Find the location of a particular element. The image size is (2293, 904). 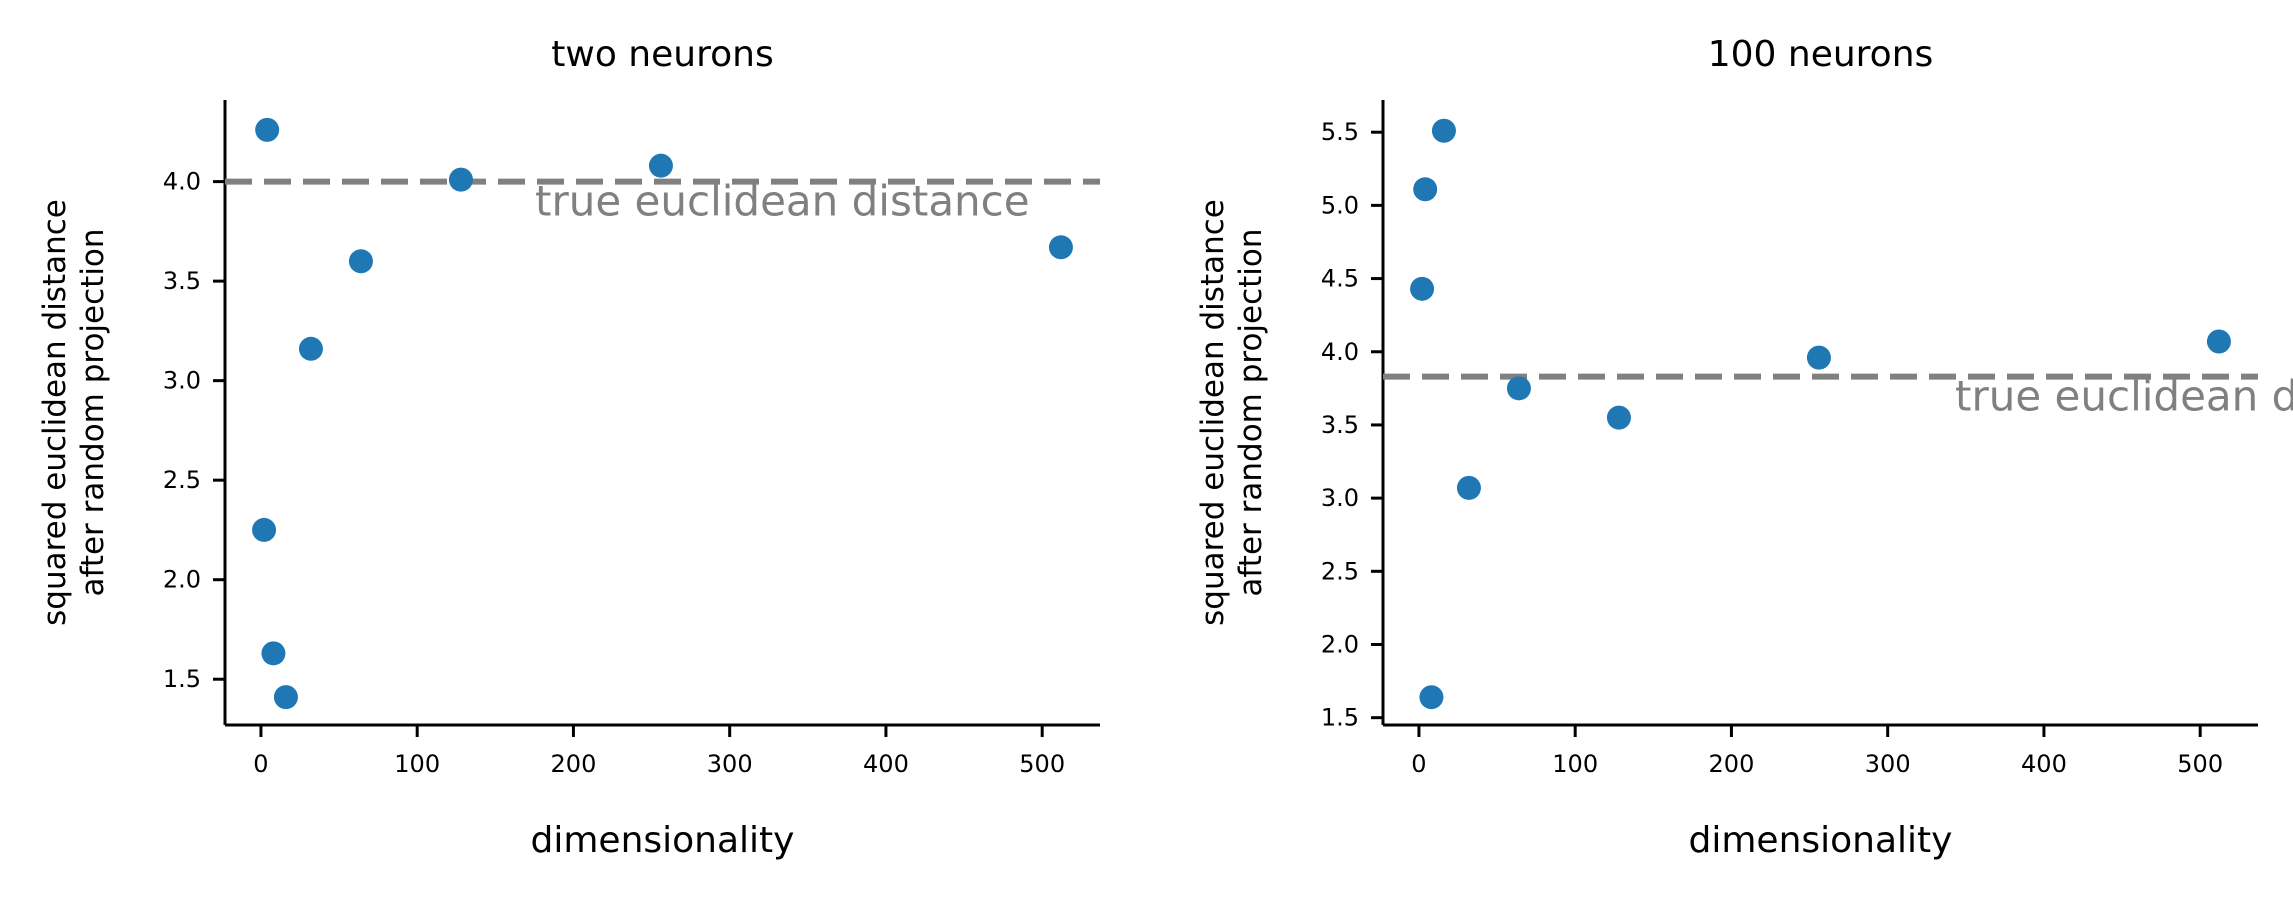

y-tick-label: 4.5 is located at coordinates (1340, 279).